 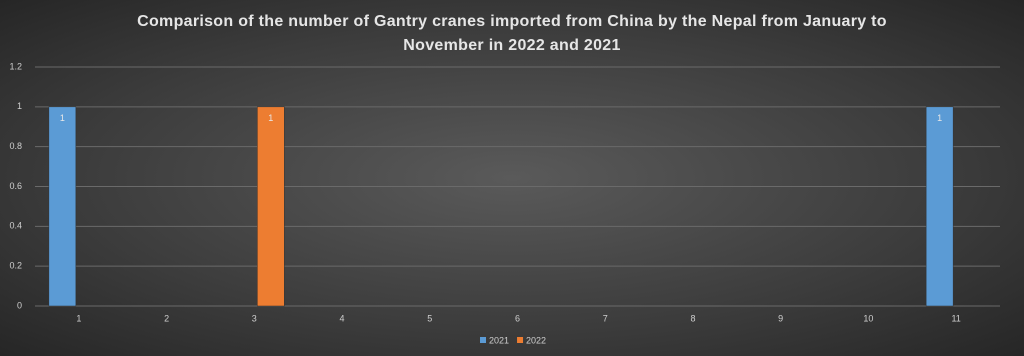 I want to click on x-tick-label: 8, so click(x=692, y=318).